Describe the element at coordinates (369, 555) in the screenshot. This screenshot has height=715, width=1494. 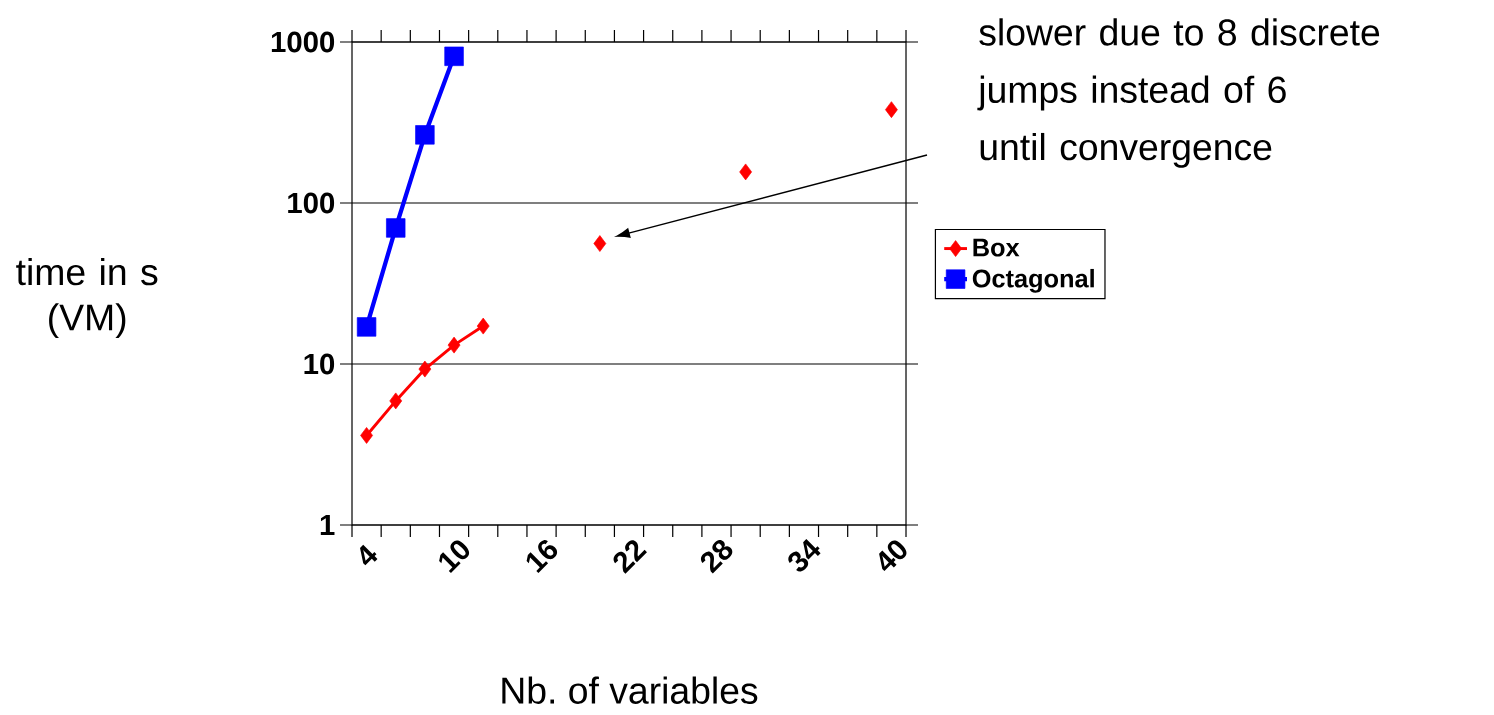
I see `x-tick-label: 4` at that location.